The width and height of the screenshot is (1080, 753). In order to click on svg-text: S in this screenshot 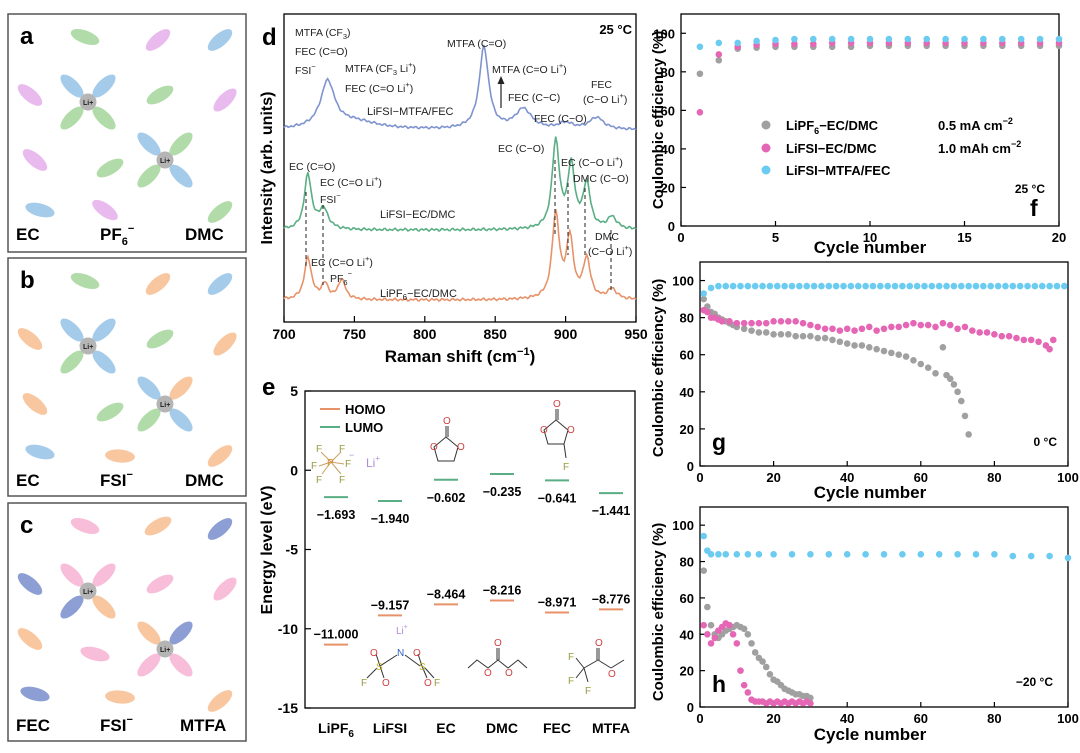, I will do `click(422, 667)`.